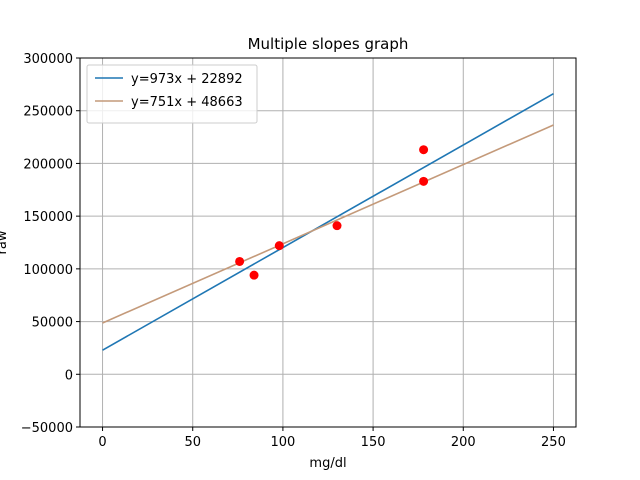 The image size is (640, 480). Describe the element at coordinates (47, 428) in the screenshot. I see `y-tick-label: −50000` at that location.